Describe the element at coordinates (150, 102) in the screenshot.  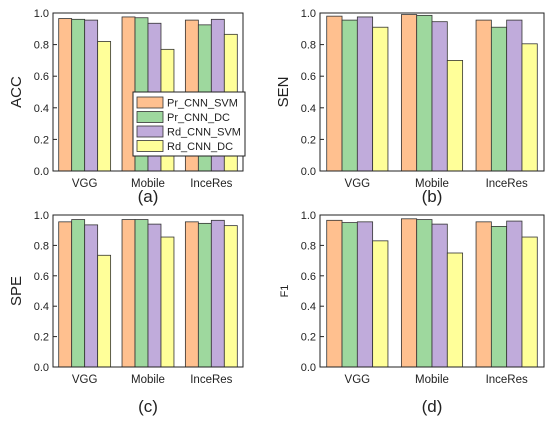
I see `legend-swatch-pr-cnn-svm` at that location.